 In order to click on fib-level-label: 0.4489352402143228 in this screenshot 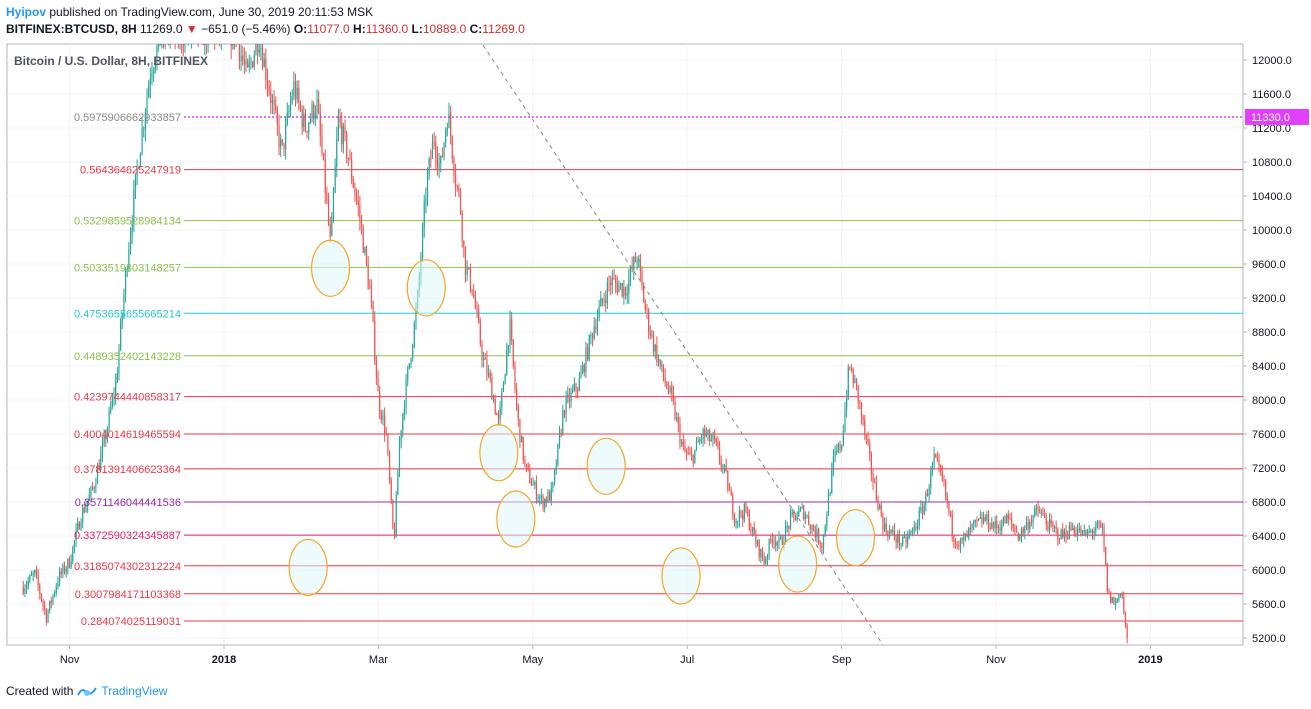, I will do `click(127, 357)`.